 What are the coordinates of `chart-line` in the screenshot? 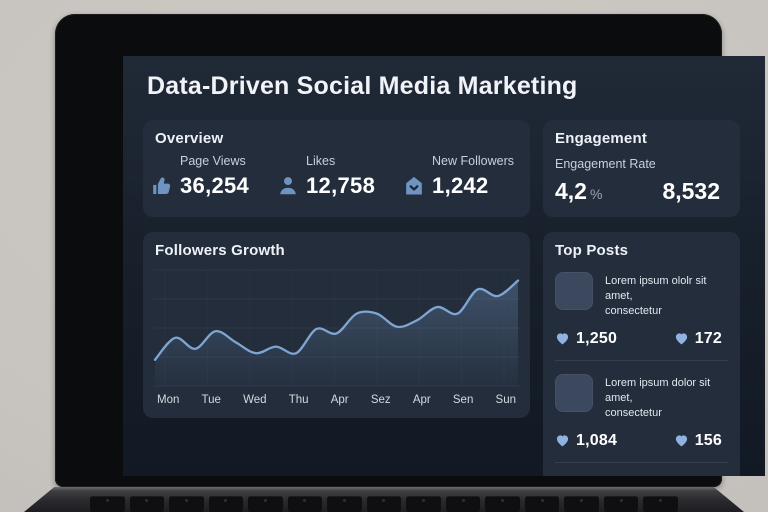 It's located at (336, 320).